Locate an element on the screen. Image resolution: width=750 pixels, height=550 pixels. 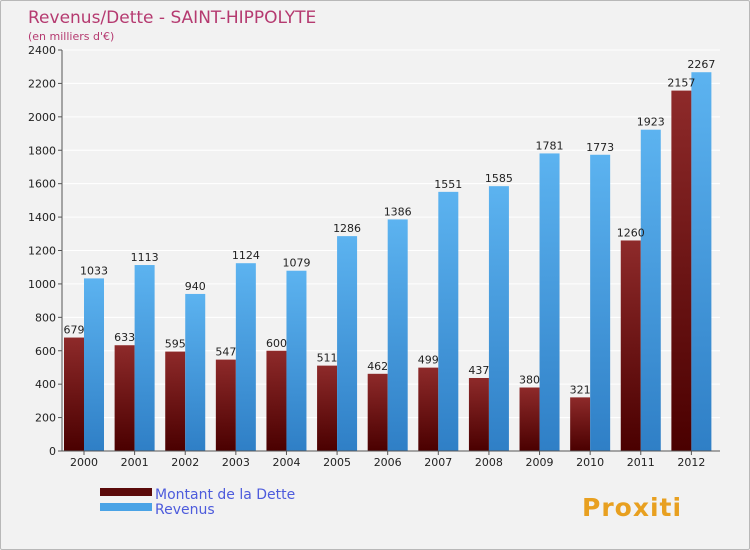
label-revenus: 2267 is located at coordinates (701, 64).